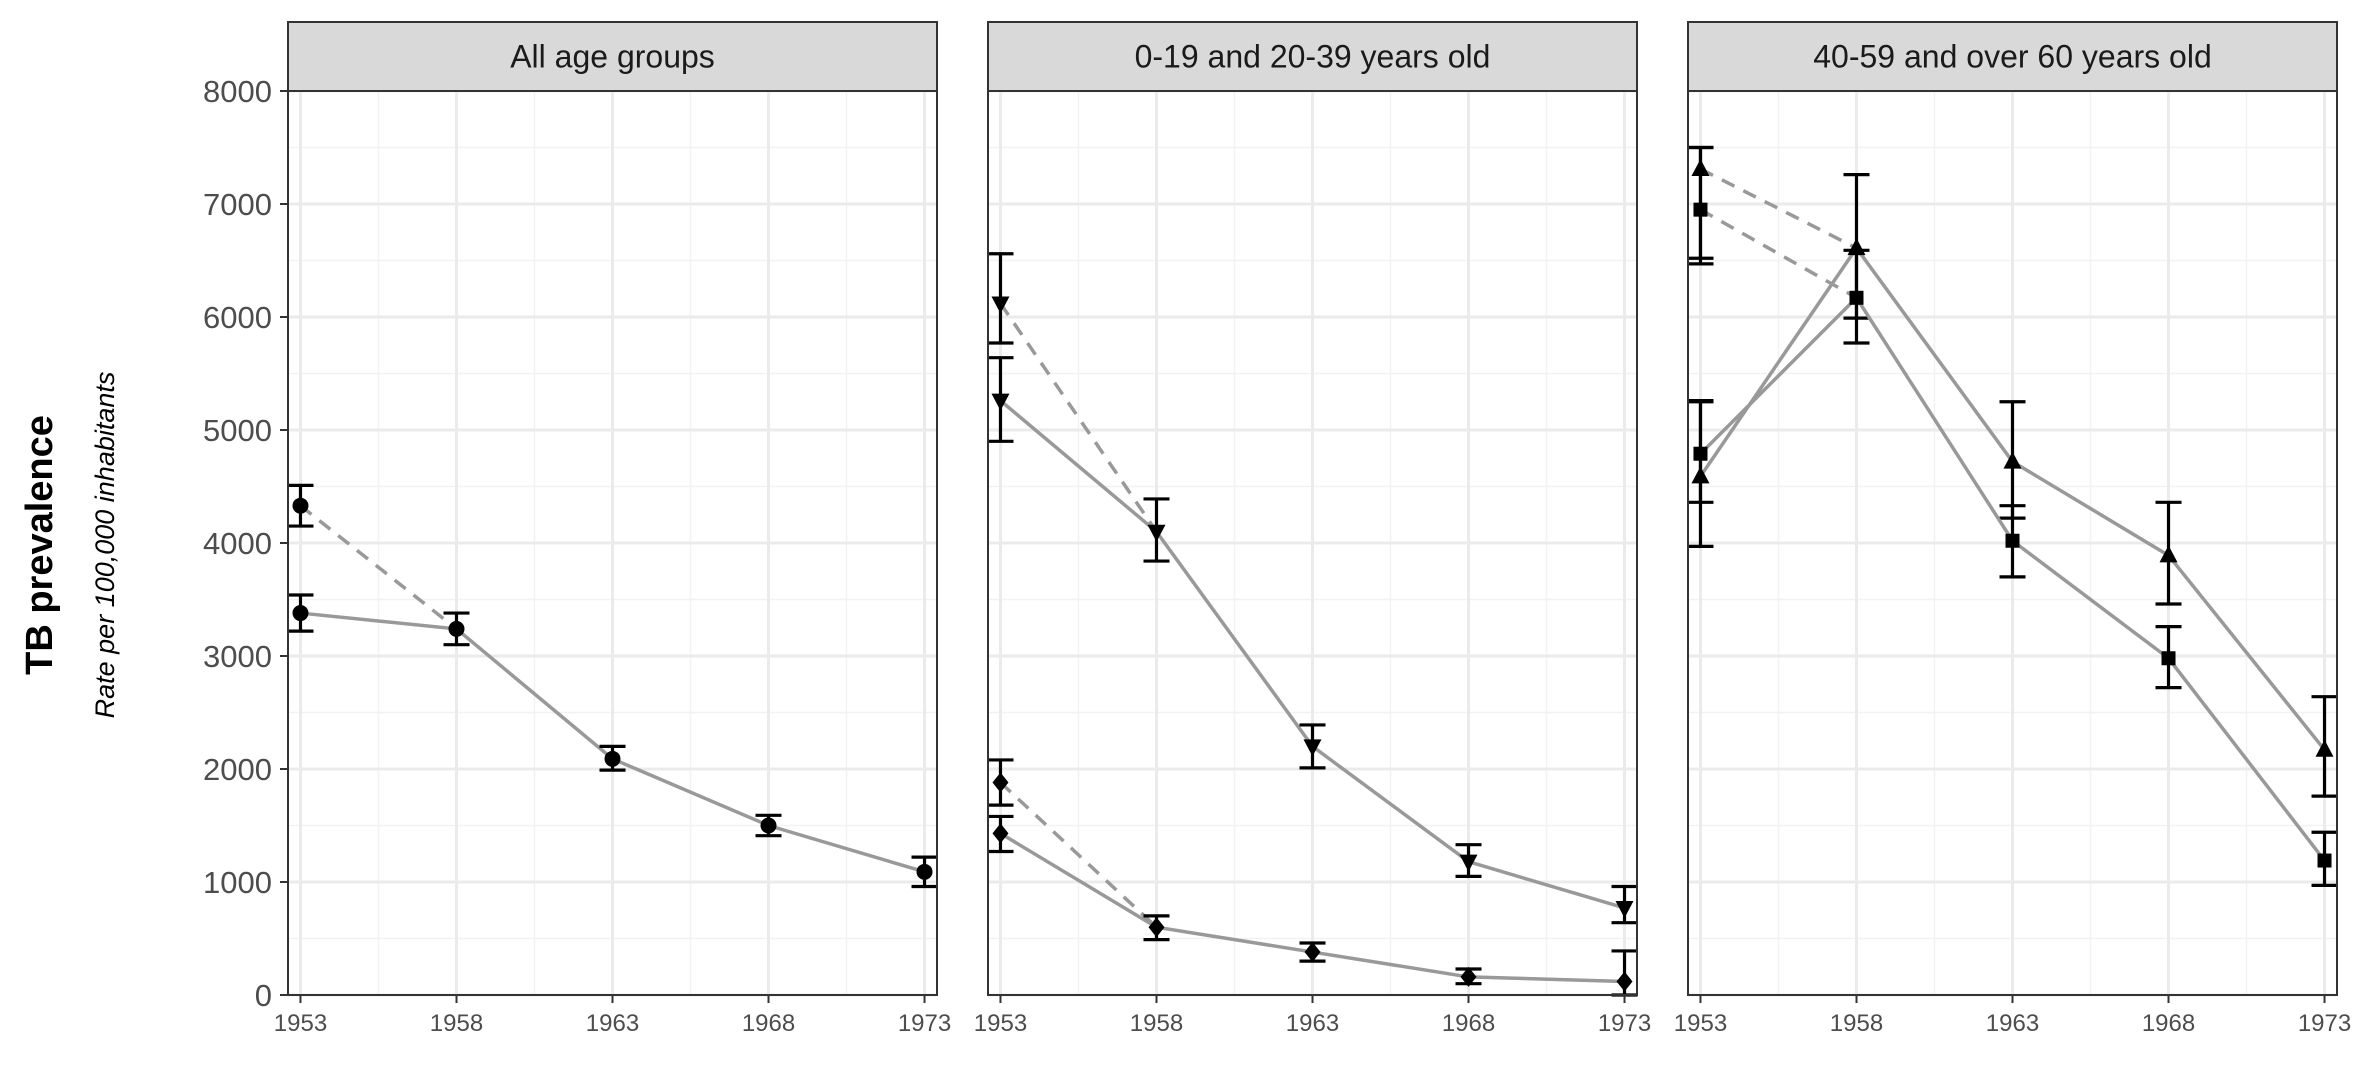  What do you see at coordinates (237, 317) in the screenshot?
I see `y-tick-label-6000: 6000` at bounding box center [237, 317].